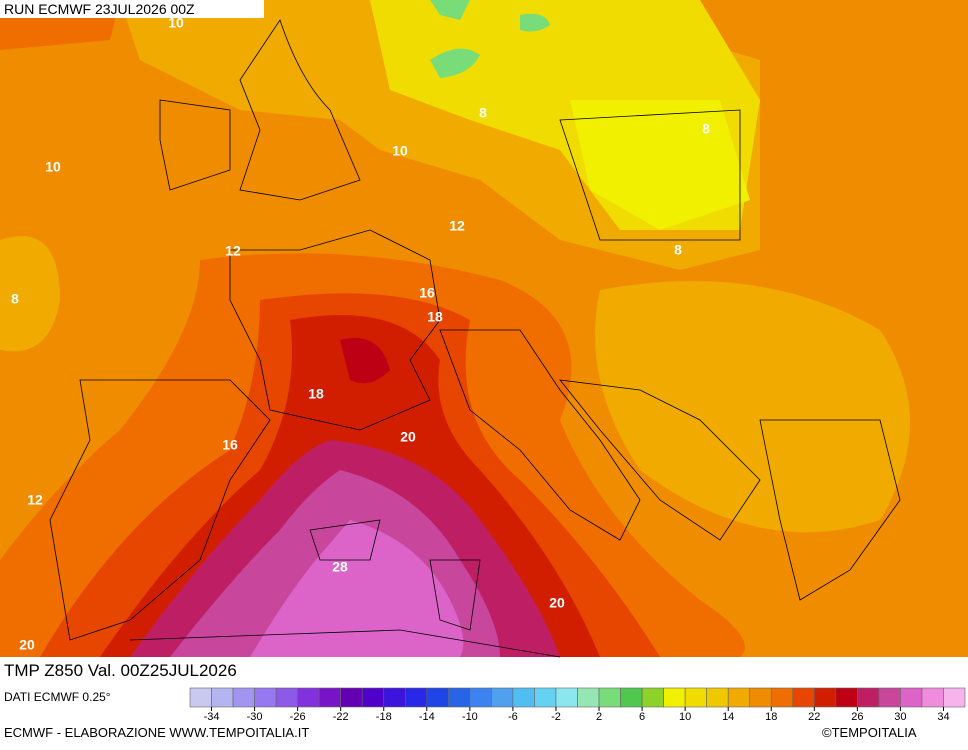 This screenshot has height=750, width=968. Describe the element at coordinates (156, 732) in the screenshot. I see `credit: ECMWF - ELABORAZIONE WWW.TEMPOITALIA.IT` at that location.